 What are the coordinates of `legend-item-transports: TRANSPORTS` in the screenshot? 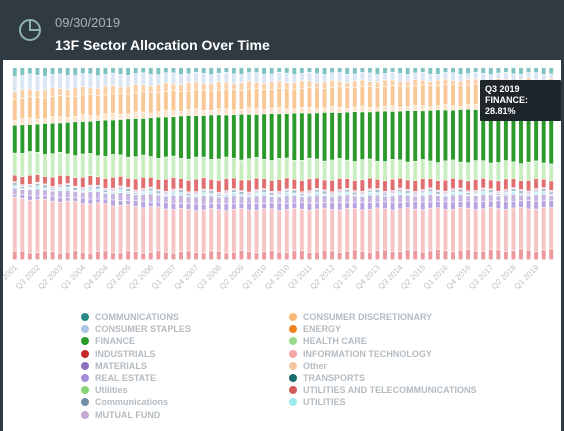 It's located at (389, 378).